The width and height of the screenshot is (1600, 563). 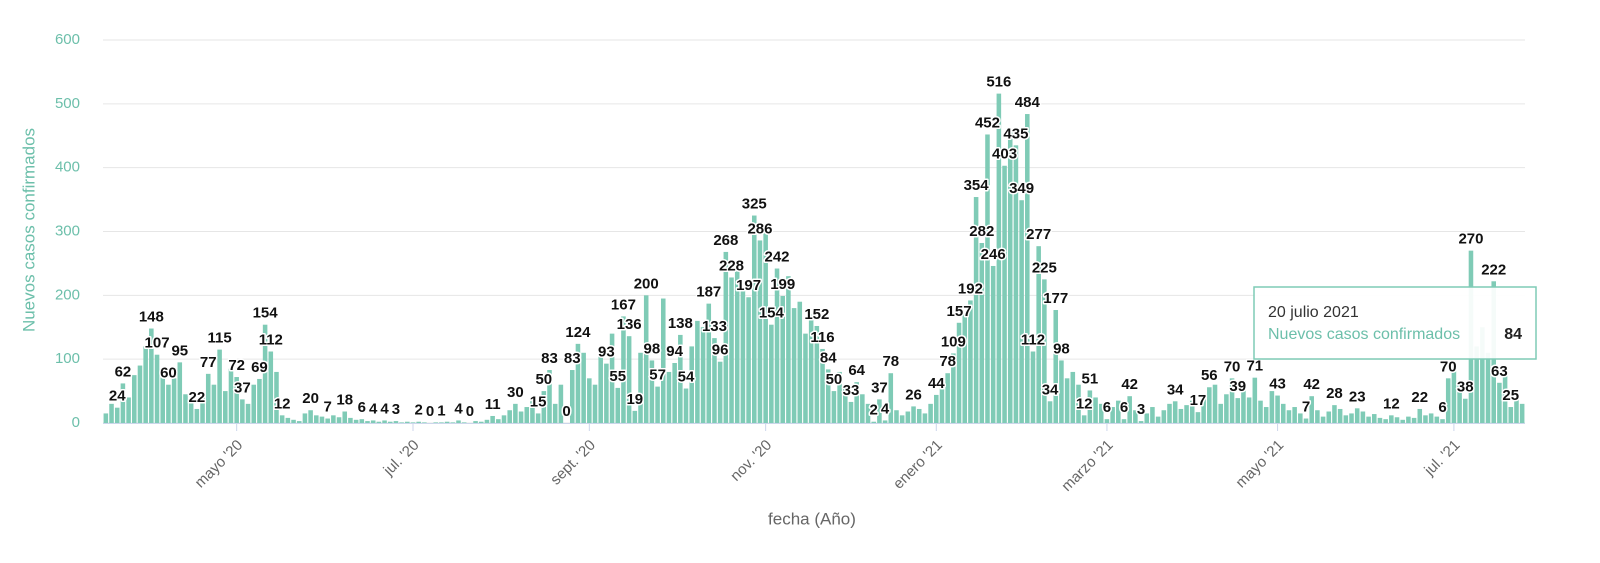 What do you see at coordinates (812, 518) in the screenshot?
I see `x-axis-title: fecha (Año)` at bounding box center [812, 518].